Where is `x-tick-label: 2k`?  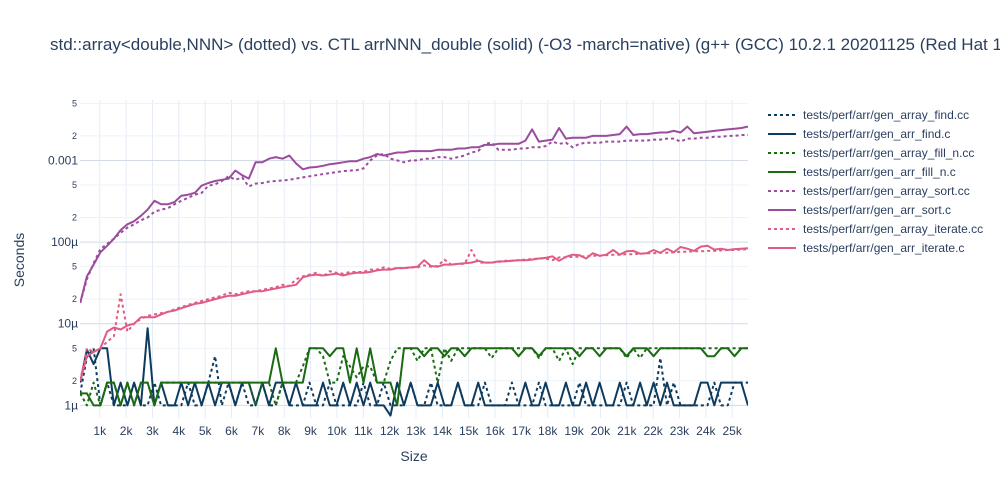 x-tick-label: 2k is located at coordinates (127, 431).